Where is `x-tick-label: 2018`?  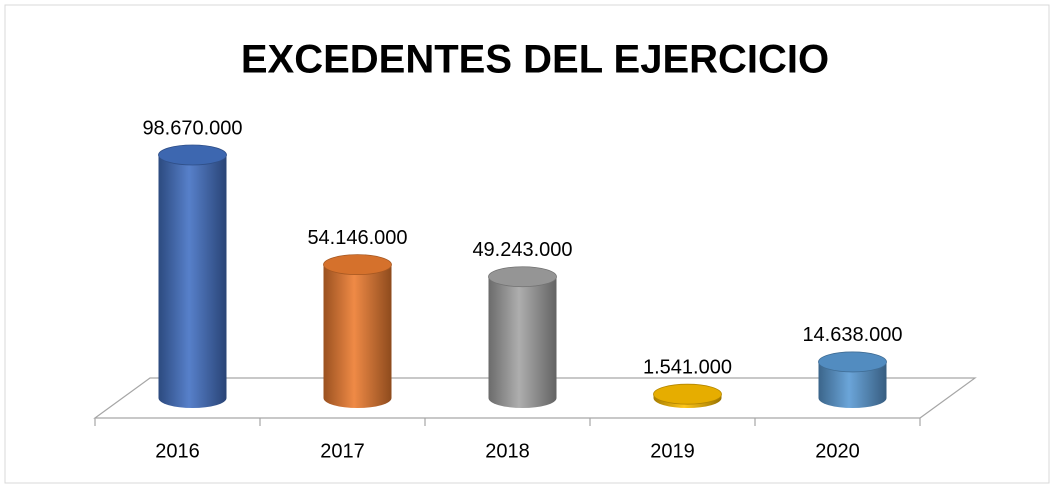
x-tick-label: 2018 is located at coordinates (507, 451).